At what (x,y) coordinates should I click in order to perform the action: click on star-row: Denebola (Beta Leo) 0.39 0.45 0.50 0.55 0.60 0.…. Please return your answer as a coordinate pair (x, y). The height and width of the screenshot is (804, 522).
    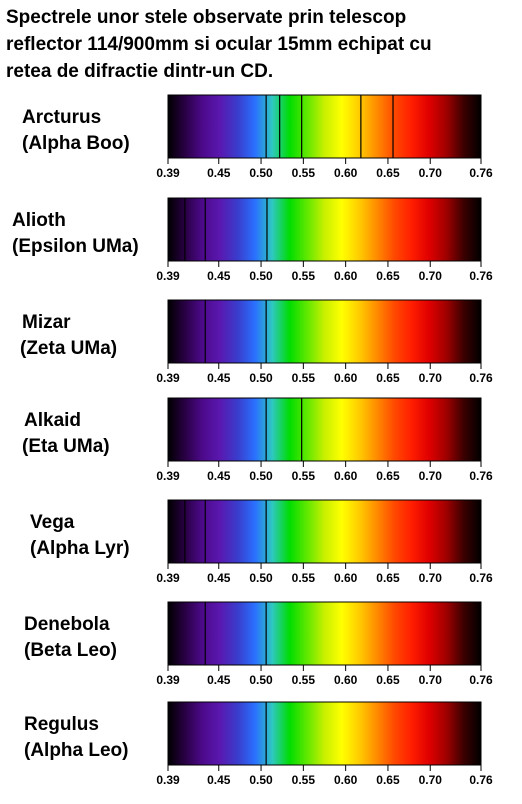
    Looking at the image, I should click on (261, 646).